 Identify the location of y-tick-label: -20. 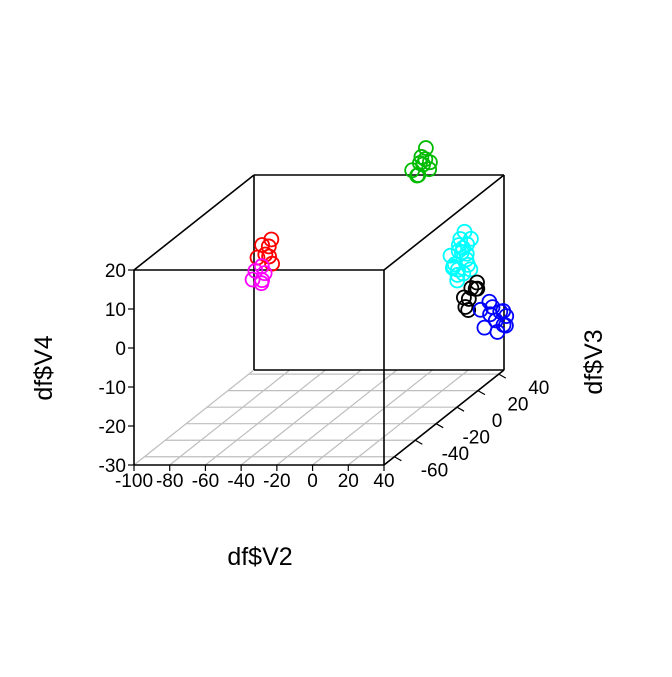
(475, 438).